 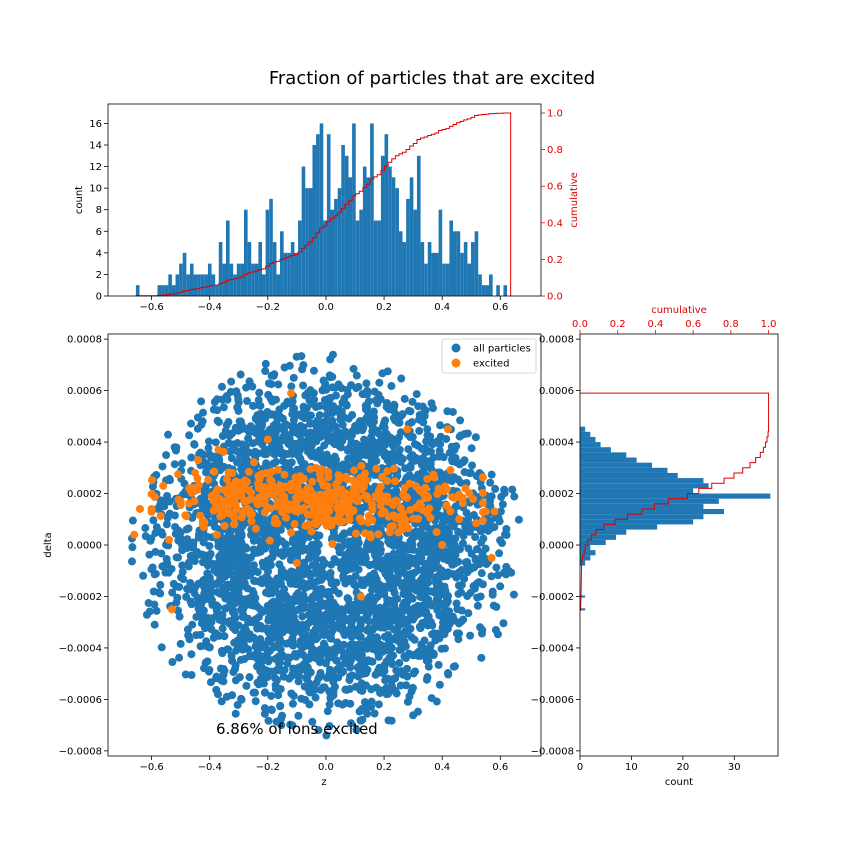 What do you see at coordinates (80, 751) in the screenshot?
I see `scatter-y-tick-label: −0.0008` at bounding box center [80, 751].